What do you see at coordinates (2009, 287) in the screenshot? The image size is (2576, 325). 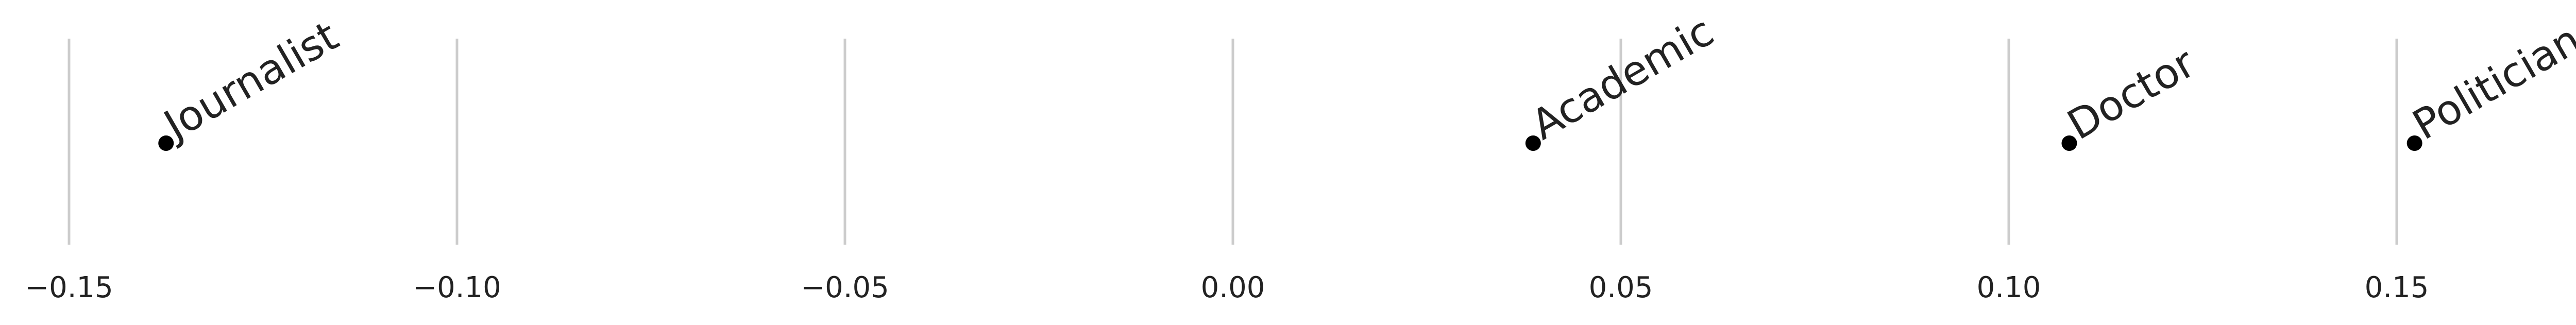 I see `x-tick-label: 0.10` at bounding box center [2009, 287].